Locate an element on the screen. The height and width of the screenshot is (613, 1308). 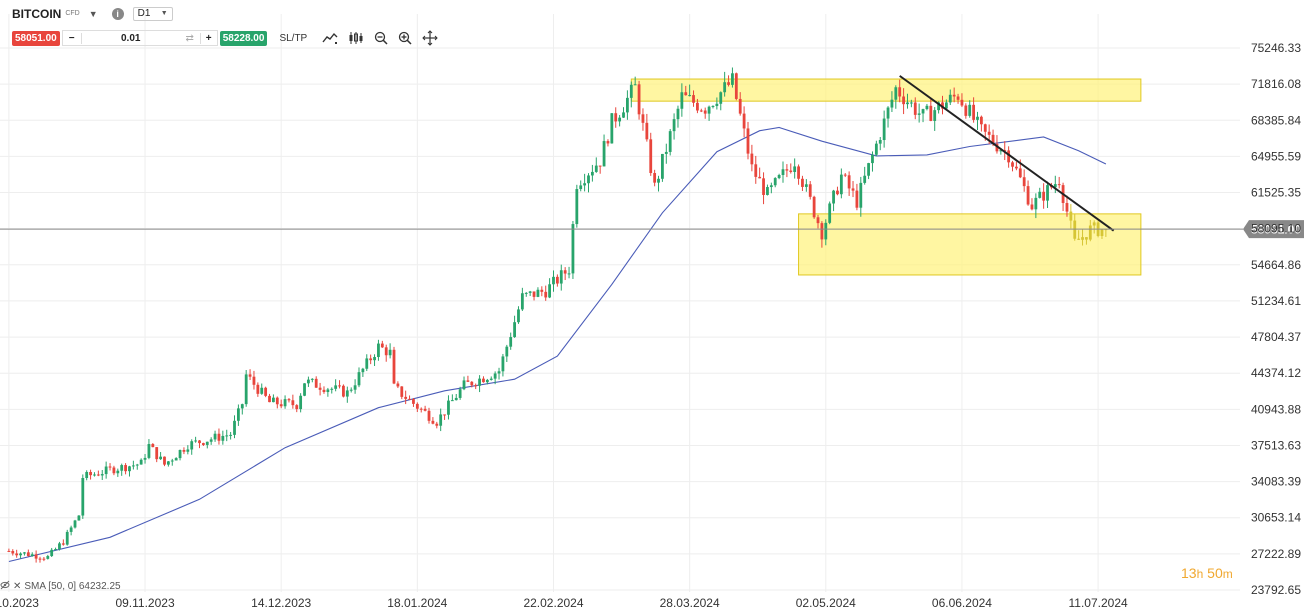
crosshair-icon is located at coordinates (430, 38).